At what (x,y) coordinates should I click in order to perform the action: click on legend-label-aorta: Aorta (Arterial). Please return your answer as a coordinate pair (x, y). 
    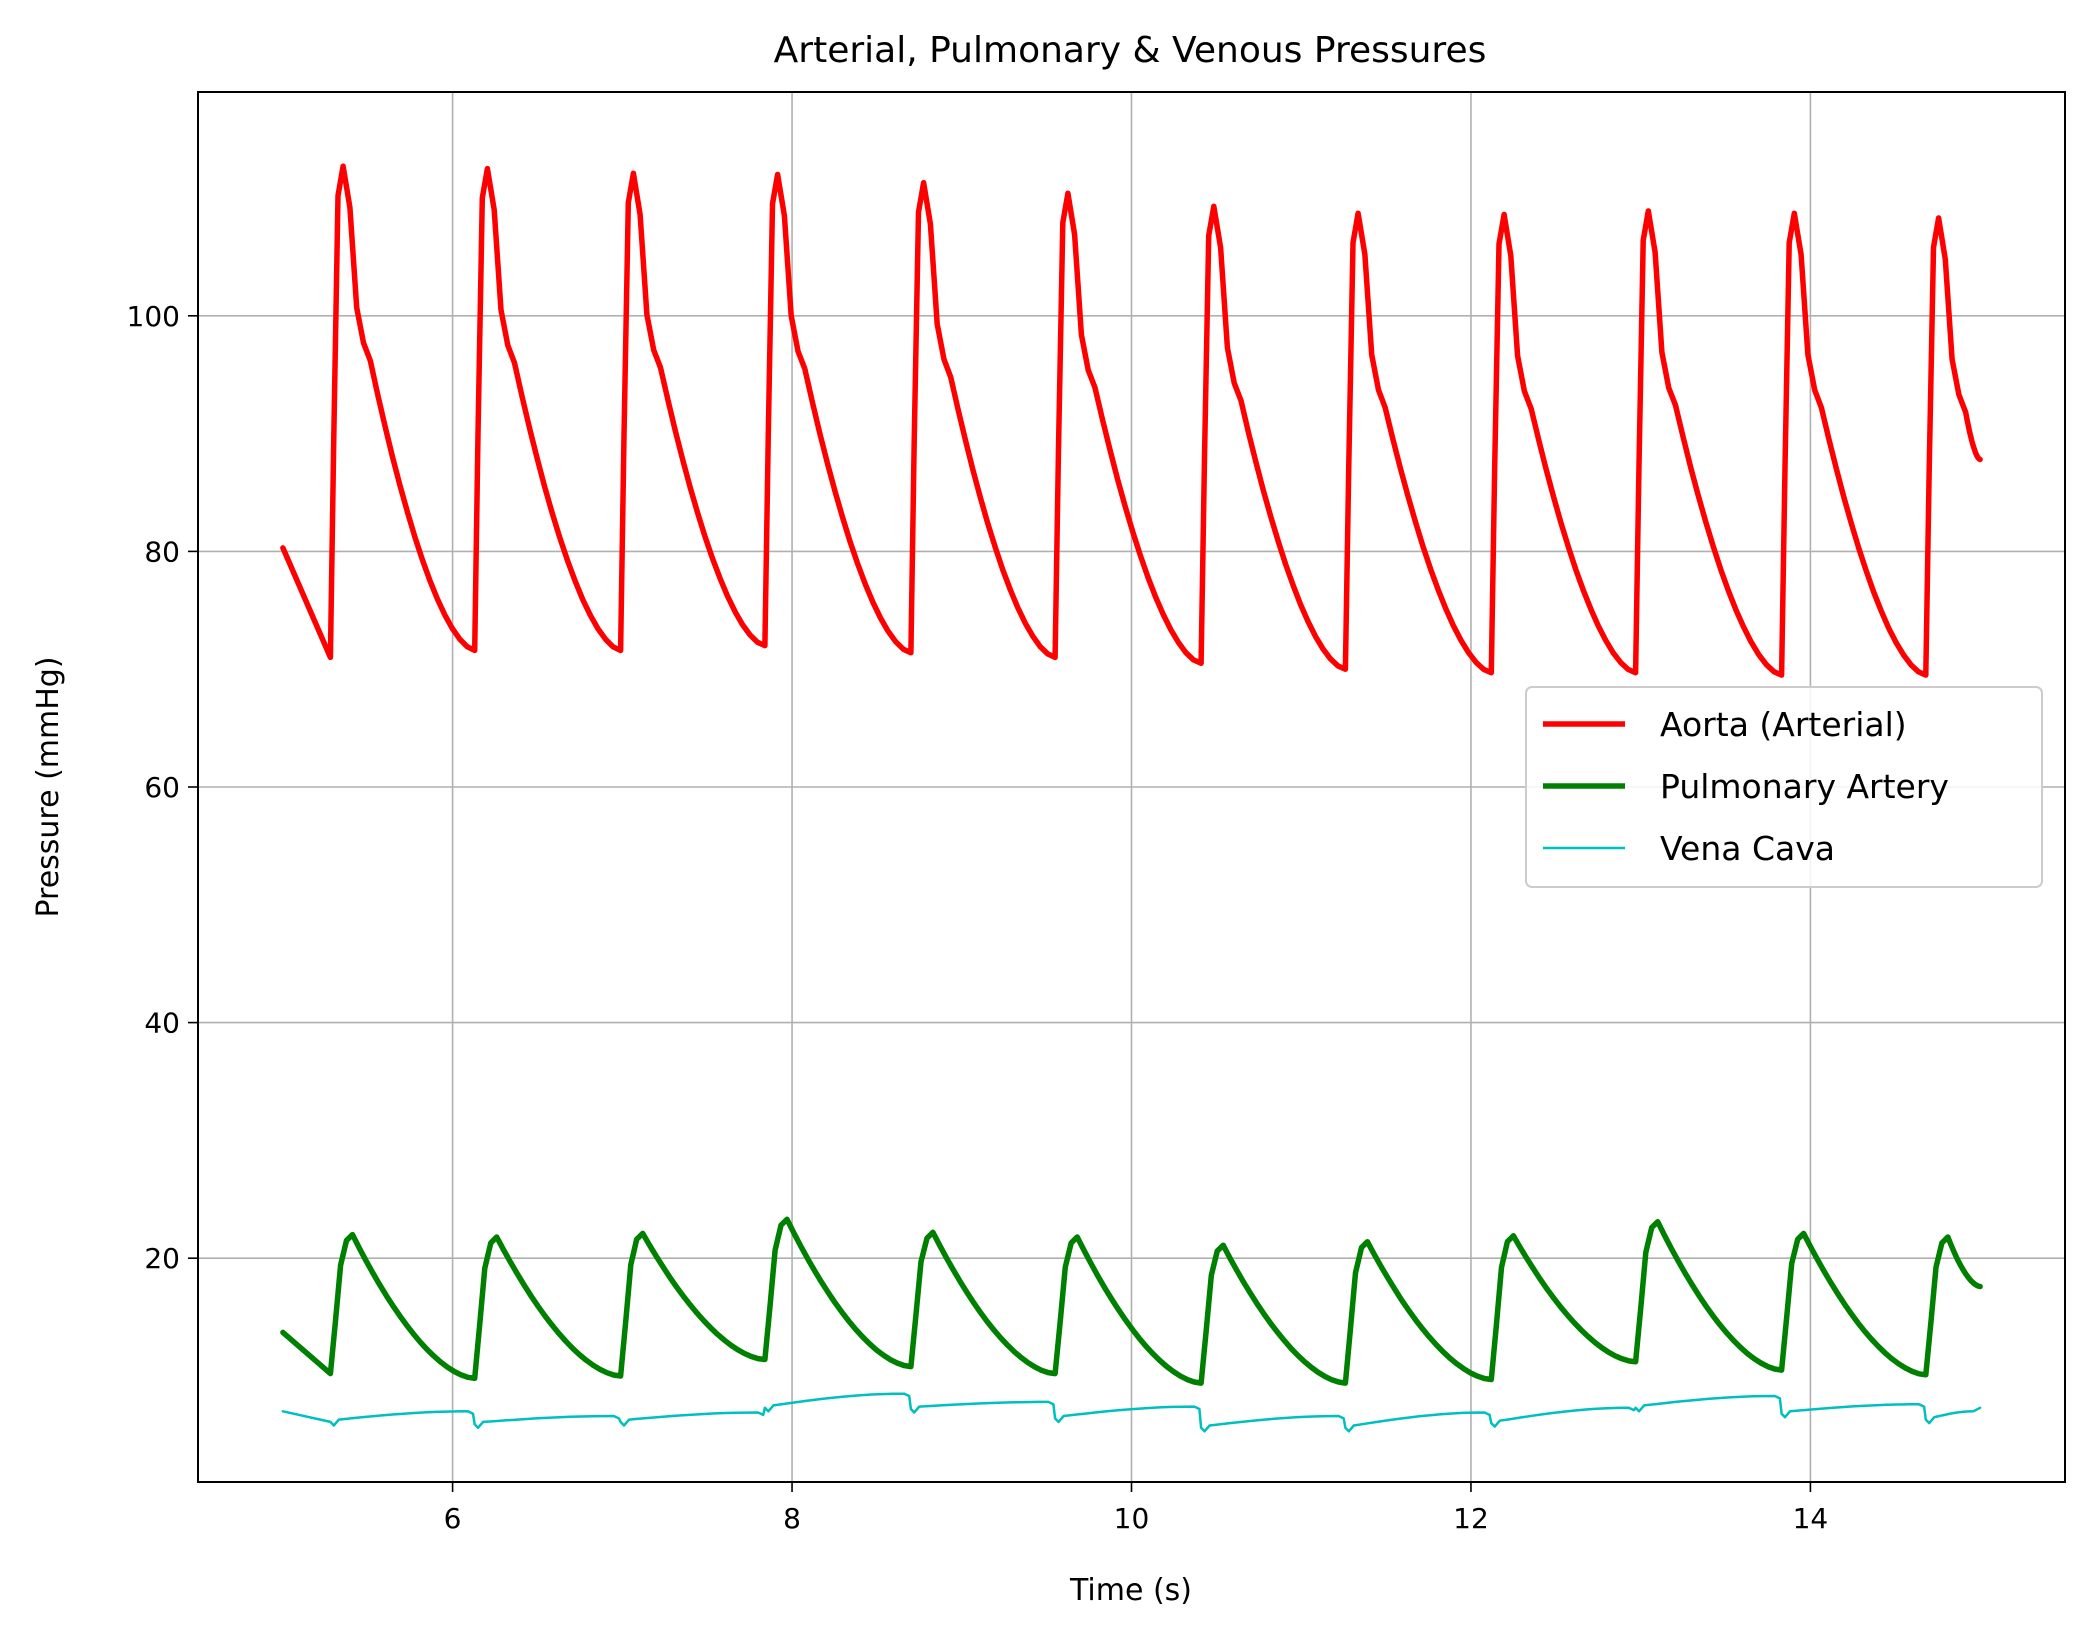
    Looking at the image, I should click on (1783, 724).